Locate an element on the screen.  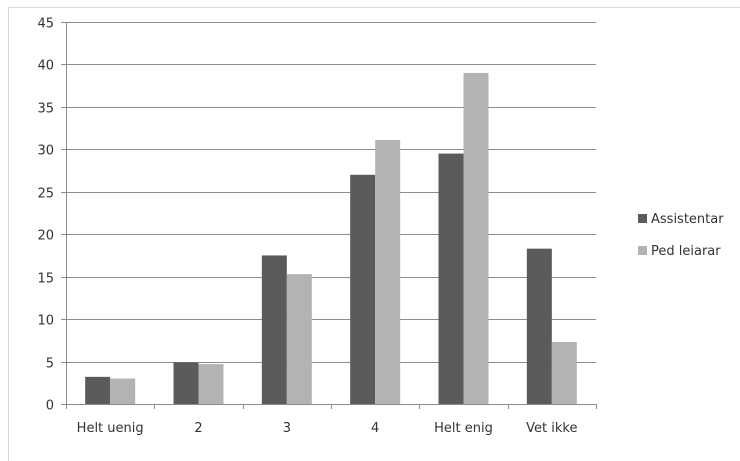
y-tick-label: 0 is located at coordinates (50, 406).